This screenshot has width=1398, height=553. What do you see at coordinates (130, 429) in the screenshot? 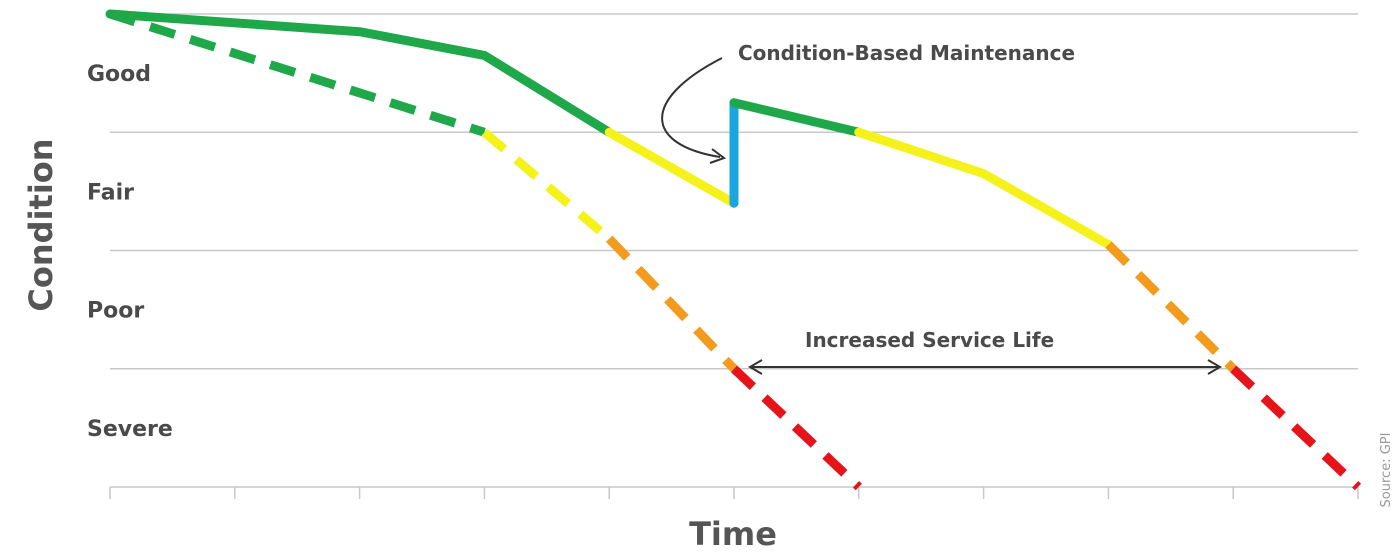
I see `band-label-severe: Severe` at bounding box center [130, 429].